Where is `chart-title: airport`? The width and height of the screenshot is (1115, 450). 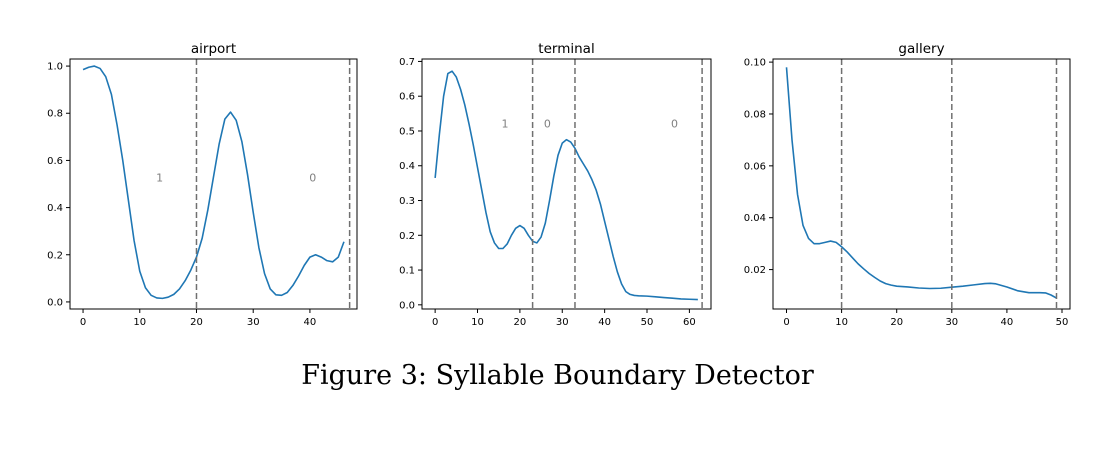
chart-title: airport is located at coordinates (213, 49).